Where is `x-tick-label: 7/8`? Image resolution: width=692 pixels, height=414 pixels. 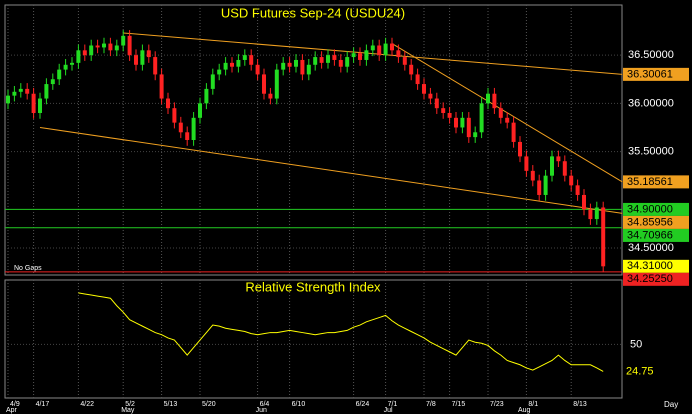 x-tick-label: 7/8 is located at coordinates (431, 404).